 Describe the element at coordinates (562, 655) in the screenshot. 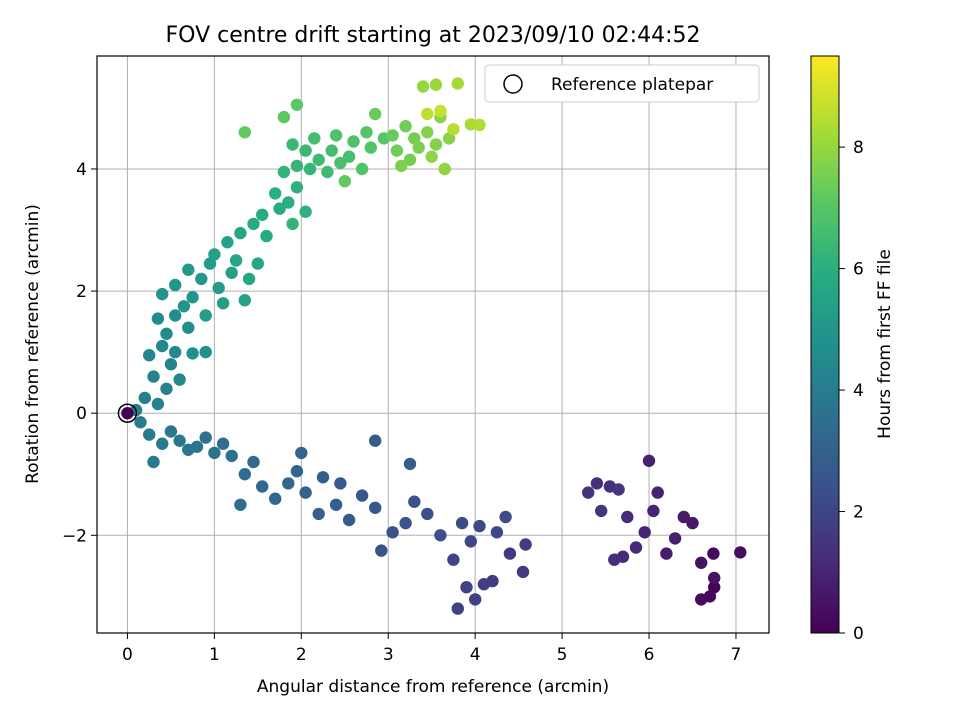

I see `x-tick-label-5: 5` at that location.